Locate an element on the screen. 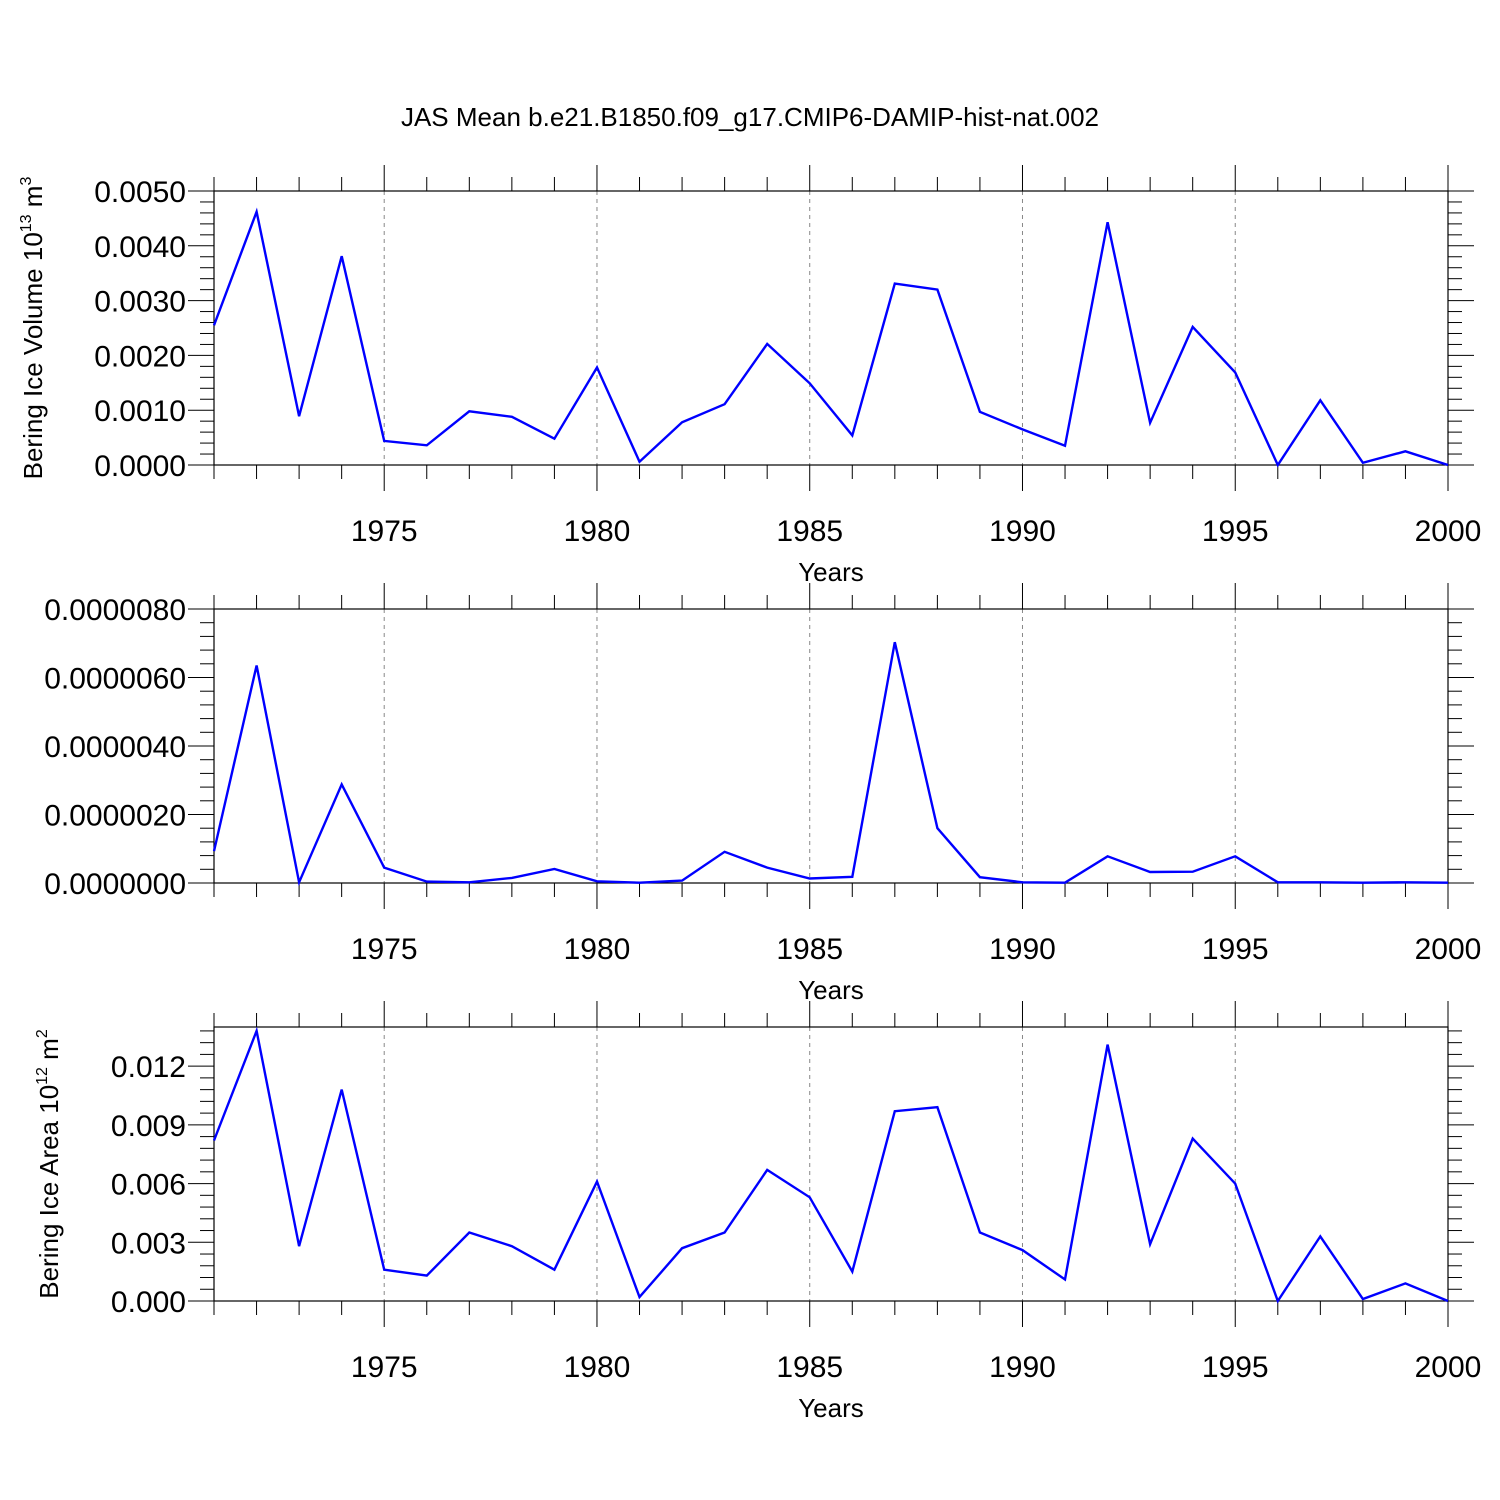  y-tick-label-ice-middle: 0.0000060 is located at coordinates (115, 679).